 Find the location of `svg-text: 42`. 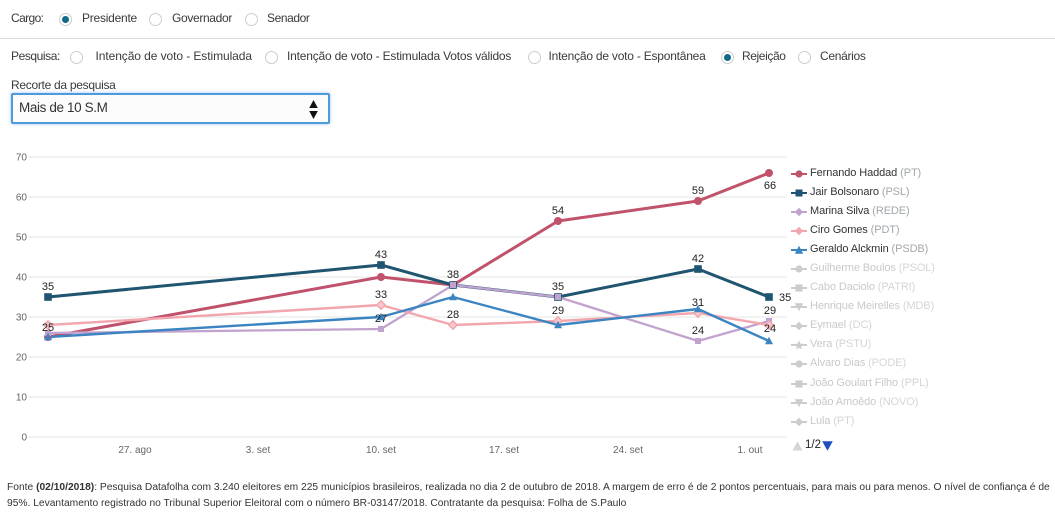

svg-text: 42 is located at coordinates (698, 259).